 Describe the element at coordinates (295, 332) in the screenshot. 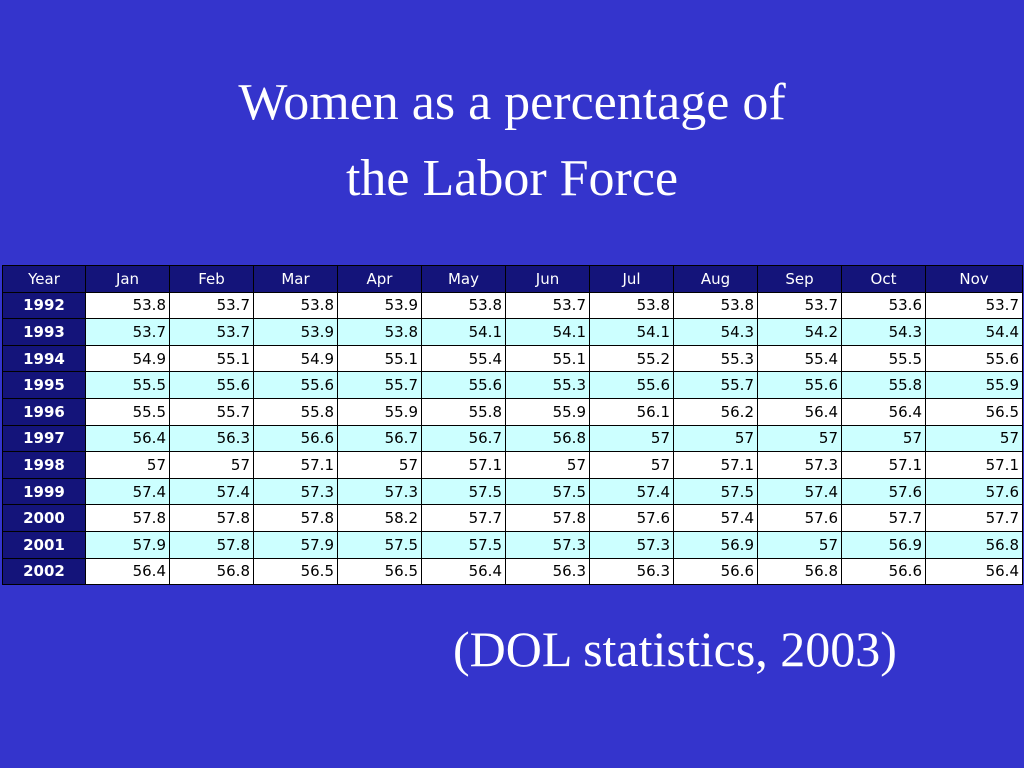

I see `value-cell: 53.9` at that location.